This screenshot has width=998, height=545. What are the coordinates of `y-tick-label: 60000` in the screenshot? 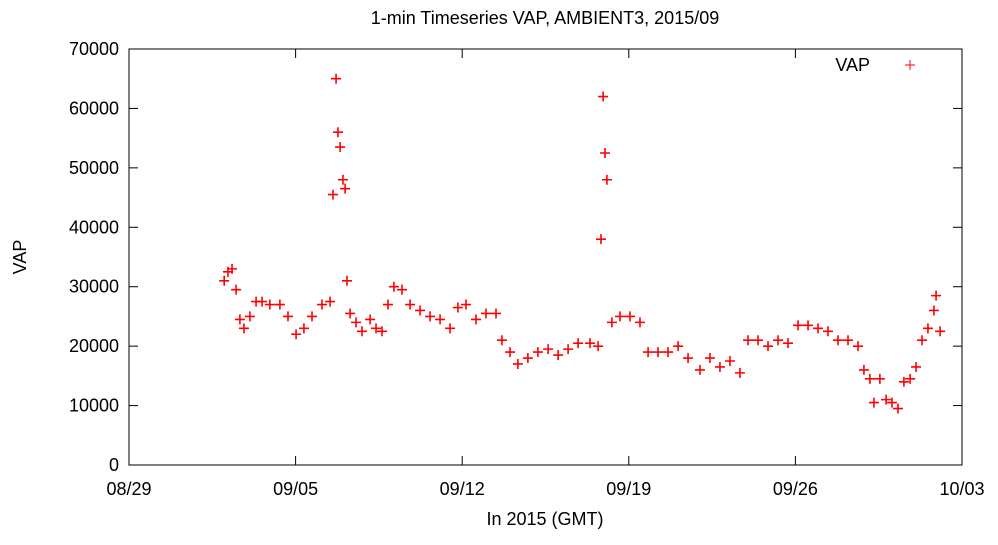 It's located at (94, 108).